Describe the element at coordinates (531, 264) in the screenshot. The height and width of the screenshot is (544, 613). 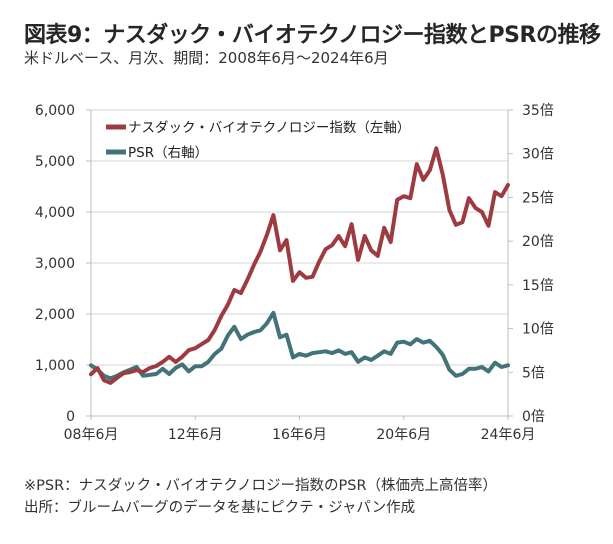
I see `right-axis-ticks: 0倍 5倍 10倍 15倍 20倍 25倍 30倍 35倍` at that location.